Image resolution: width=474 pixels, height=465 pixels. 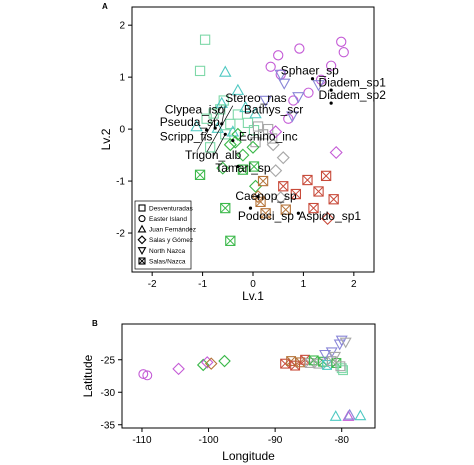 What do you see at coordinates (142, 219) in the screenshot?
I see `legend-marker-circle` at bounding box center [142, 219].